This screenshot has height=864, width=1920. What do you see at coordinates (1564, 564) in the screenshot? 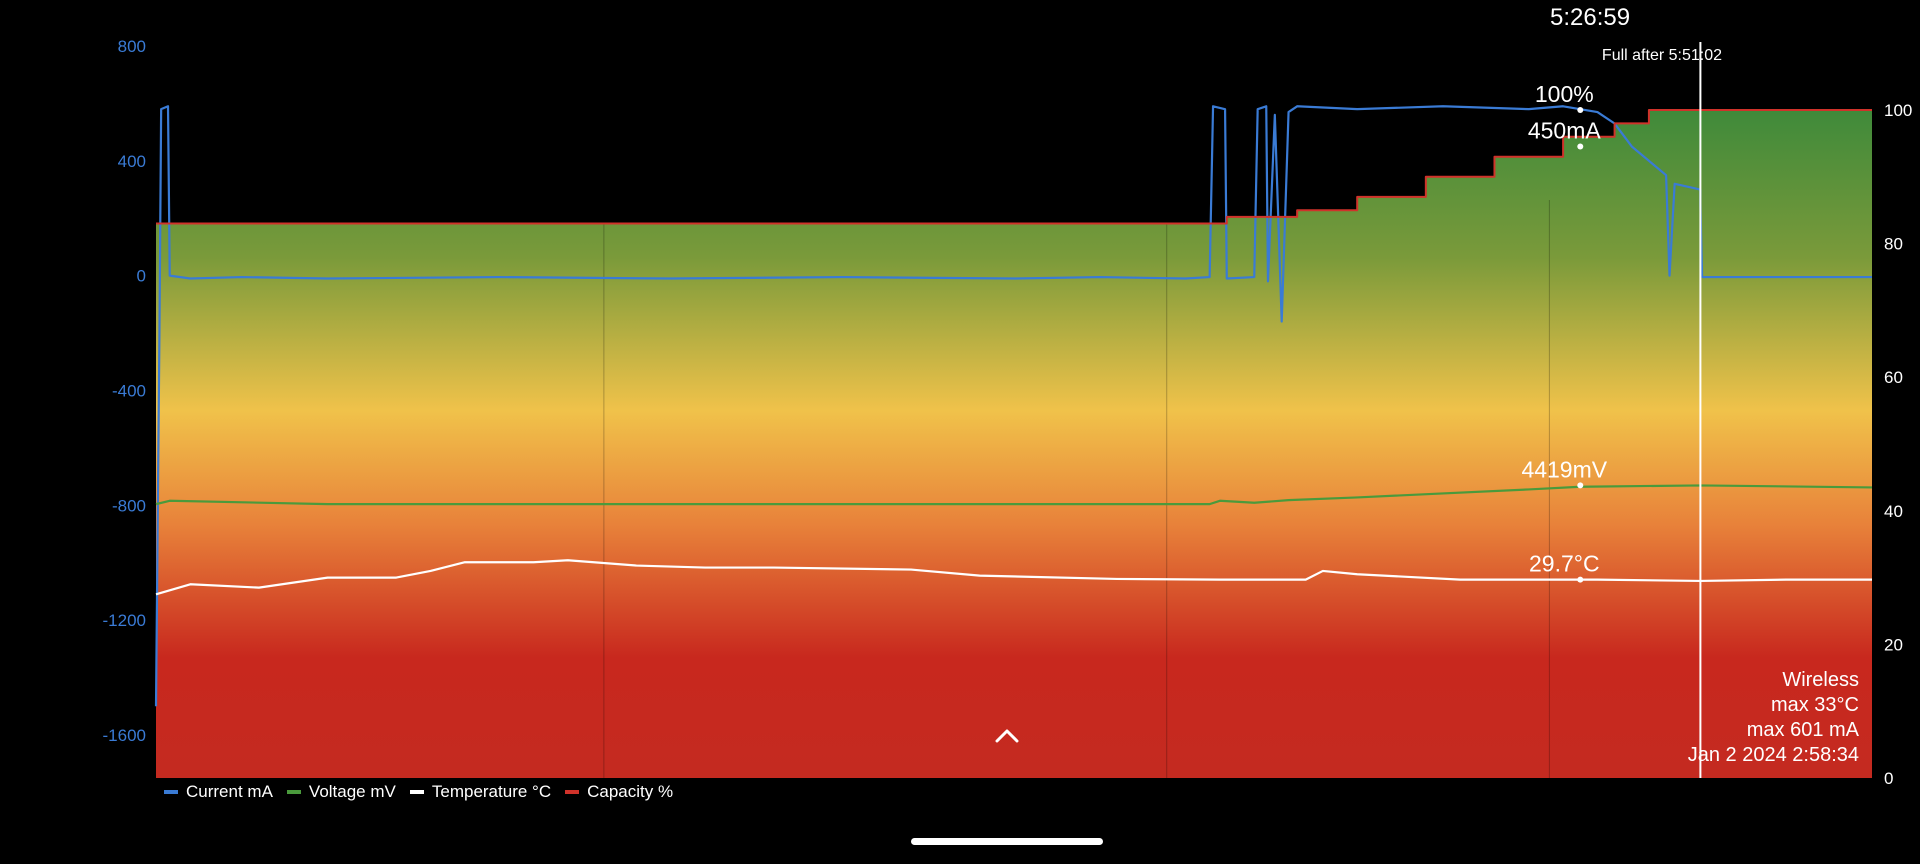
I see `marker-label: 29.7°C` at bounding box center [1564, 564].